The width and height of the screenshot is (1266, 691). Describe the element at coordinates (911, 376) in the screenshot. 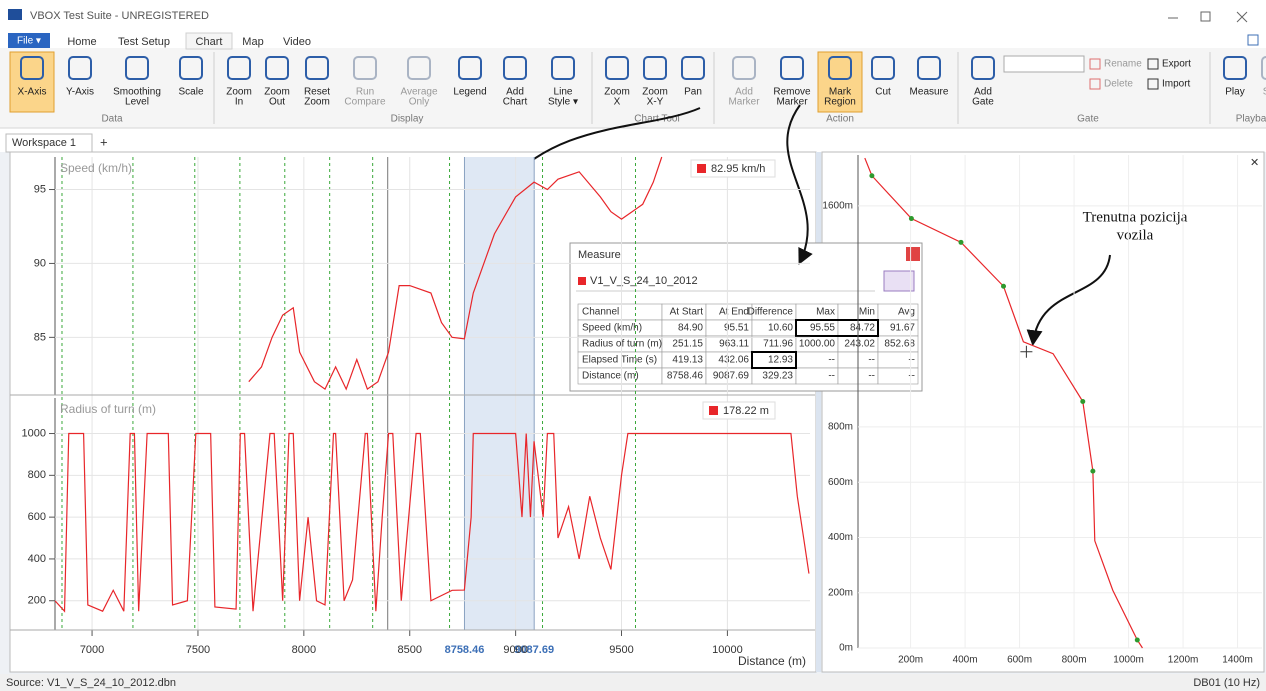

I see `table-value: --` at that location.